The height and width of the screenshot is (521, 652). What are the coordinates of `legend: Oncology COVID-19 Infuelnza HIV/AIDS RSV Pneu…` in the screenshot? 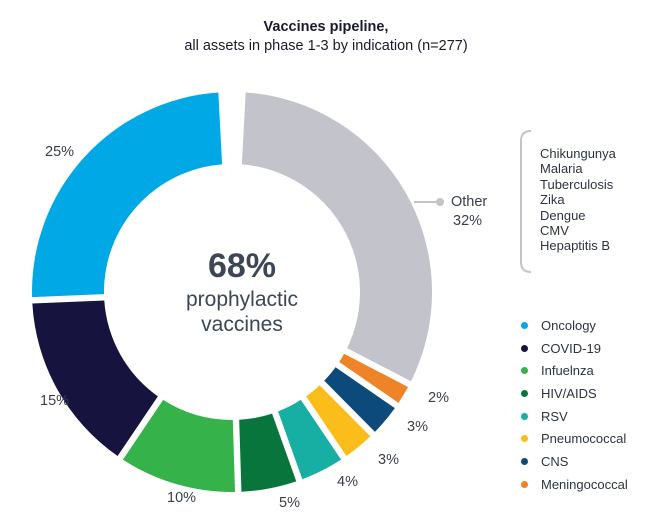 It's located at (574, 405).